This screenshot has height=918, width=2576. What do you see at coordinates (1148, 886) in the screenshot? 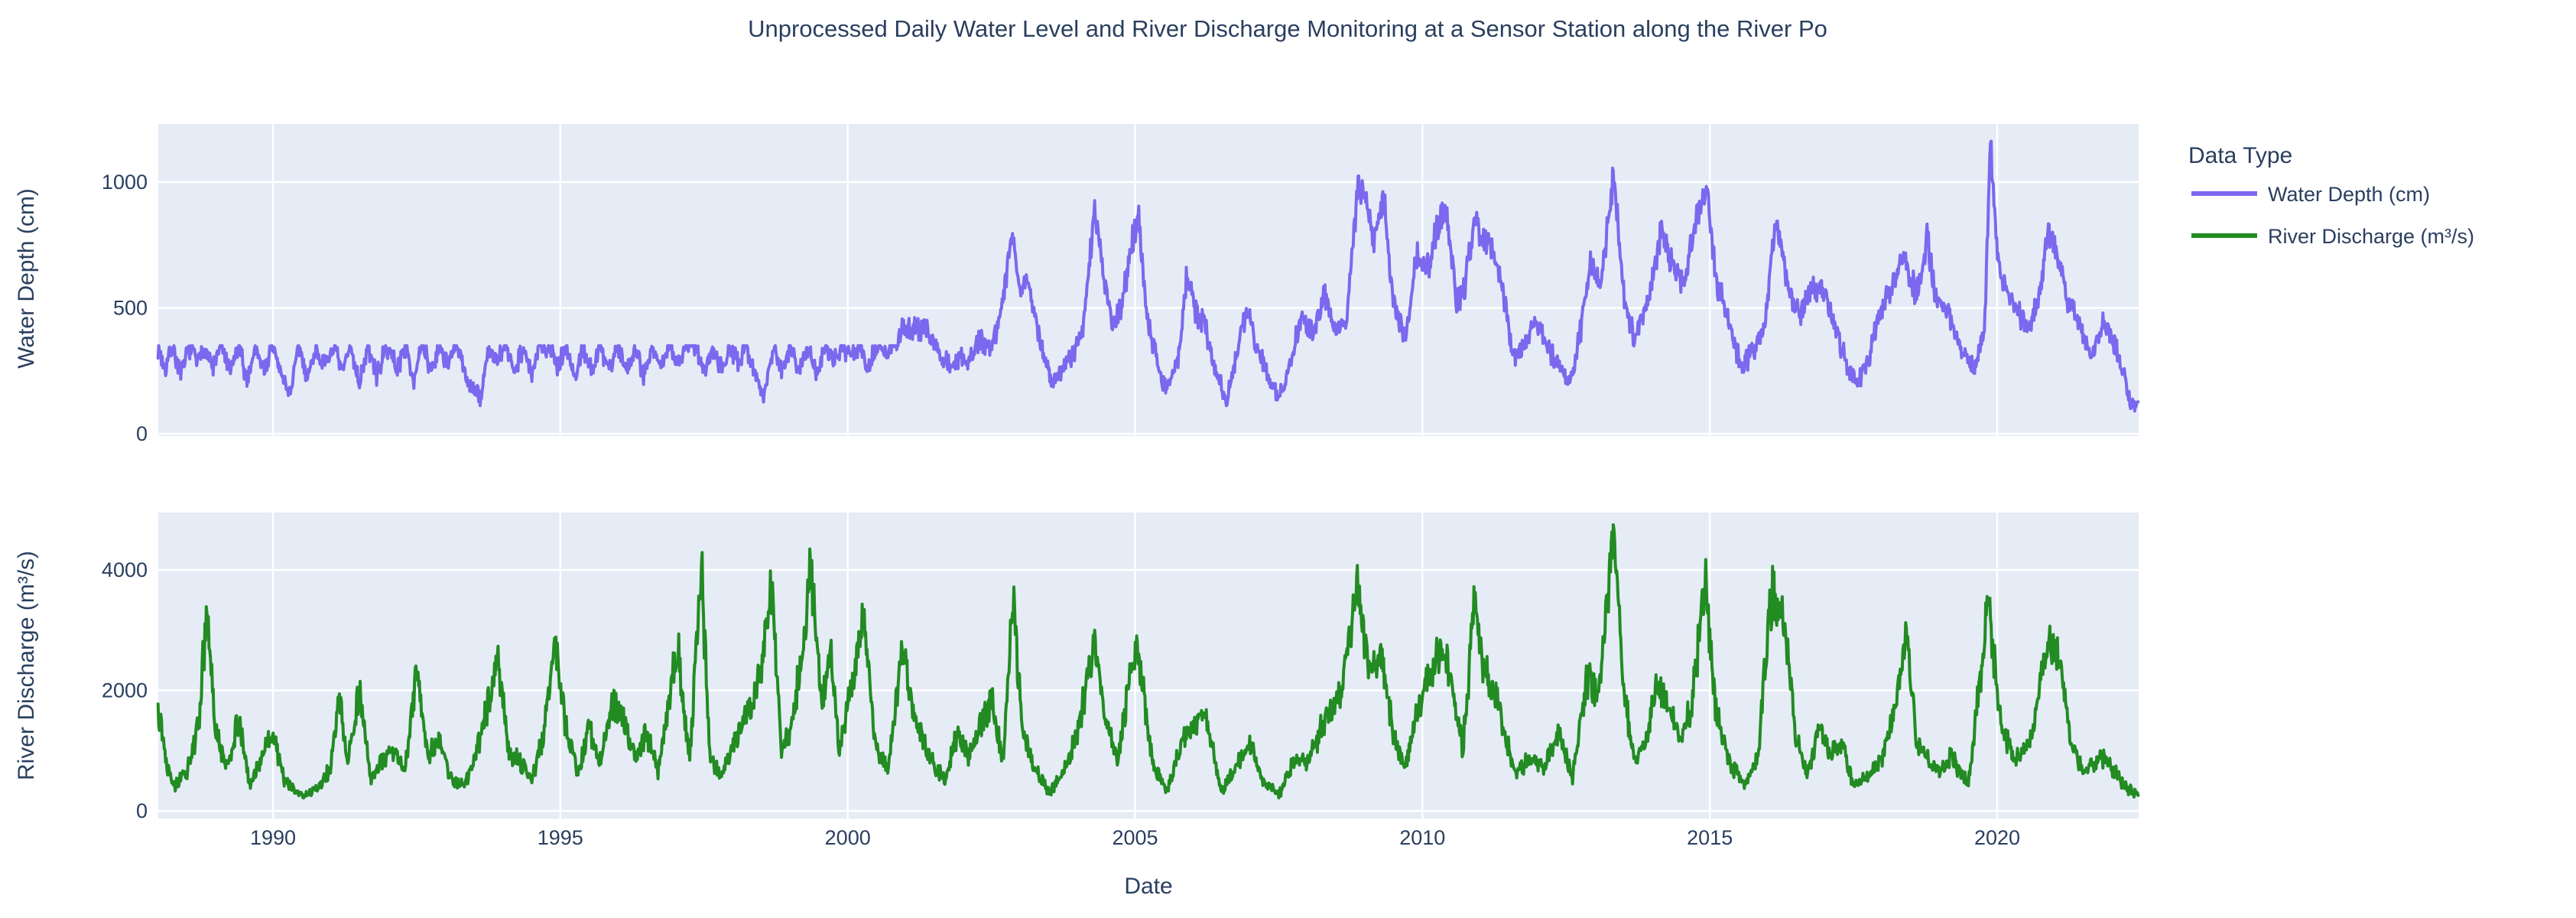
I see `x-axis-title: Date` at bounding box center [1148, 886].